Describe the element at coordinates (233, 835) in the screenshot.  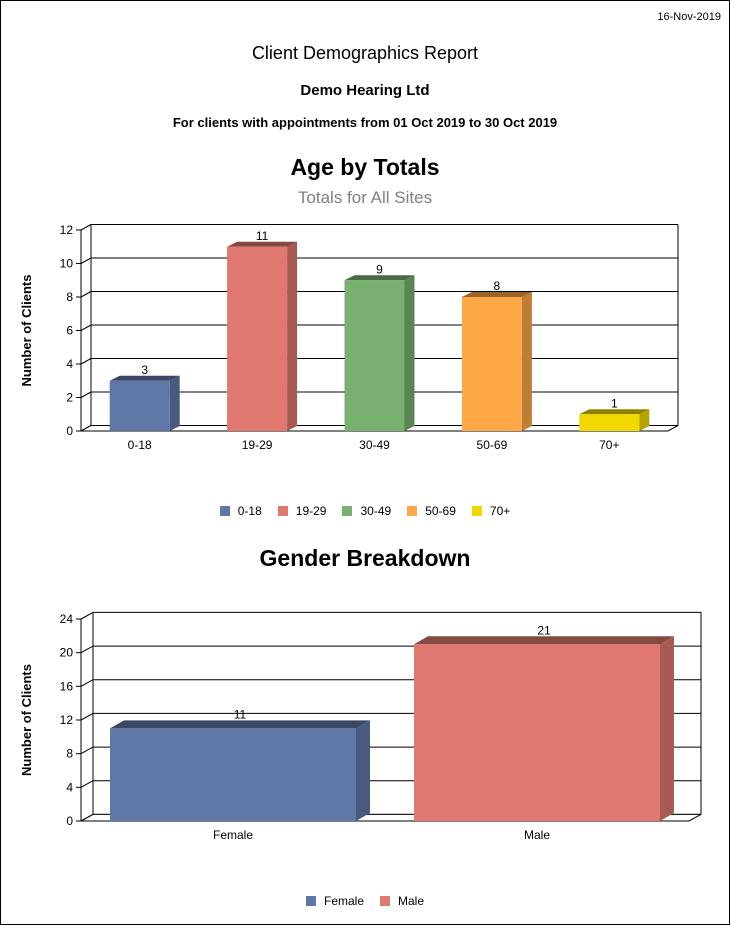
I see `gender-category-label: Female` at that location.